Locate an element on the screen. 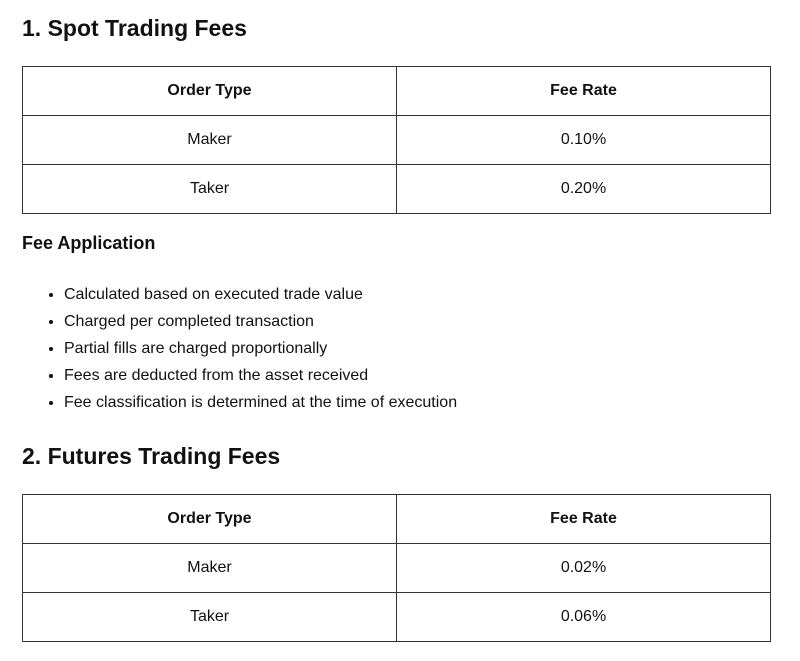  subheading: Fee Application is located at coordinates (89, 243).